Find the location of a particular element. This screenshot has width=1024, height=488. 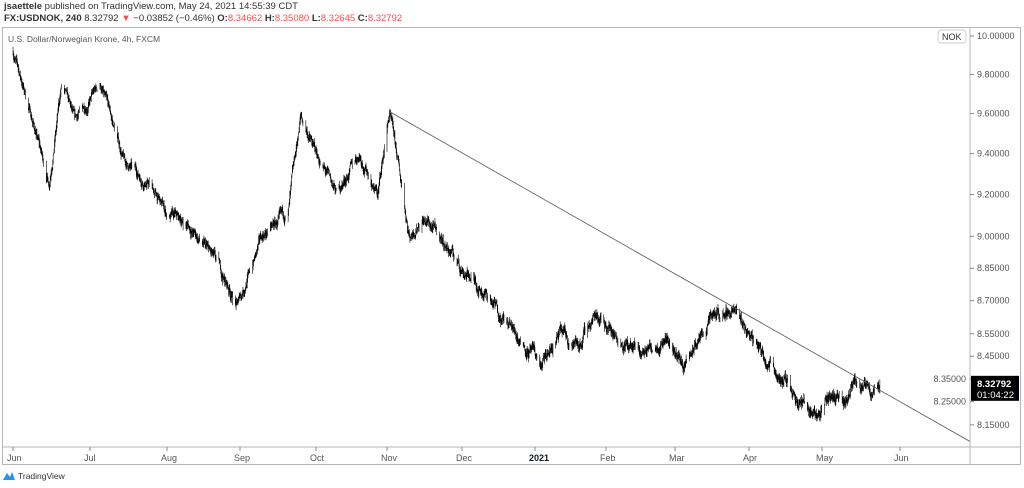

x-tick-label: Feb is located at coordinates (608, 458).